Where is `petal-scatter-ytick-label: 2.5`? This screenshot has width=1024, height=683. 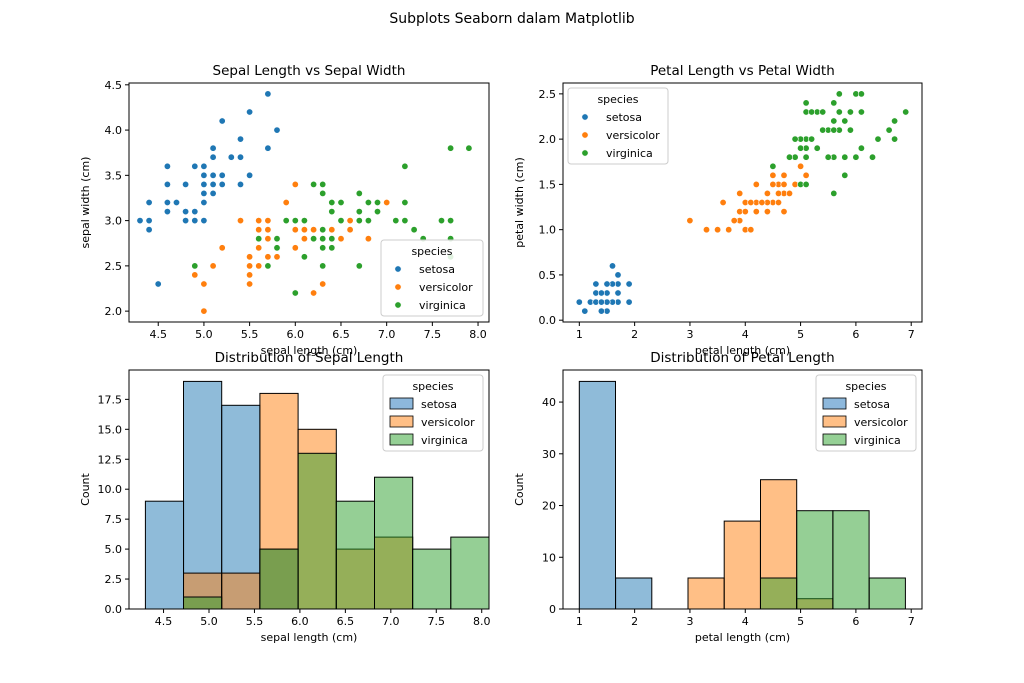 petal-scatter-ytick-label: 2.5 is located at coordinates (548, 94).